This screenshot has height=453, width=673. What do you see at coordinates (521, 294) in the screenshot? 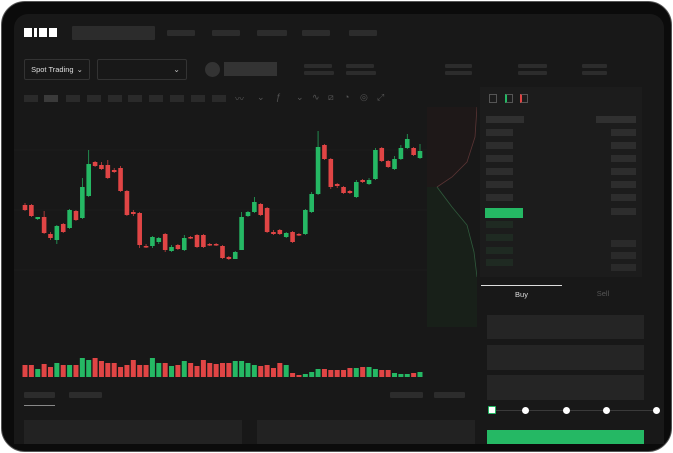
I see `buy-tab: Buy` at bounding box center [521, 294].